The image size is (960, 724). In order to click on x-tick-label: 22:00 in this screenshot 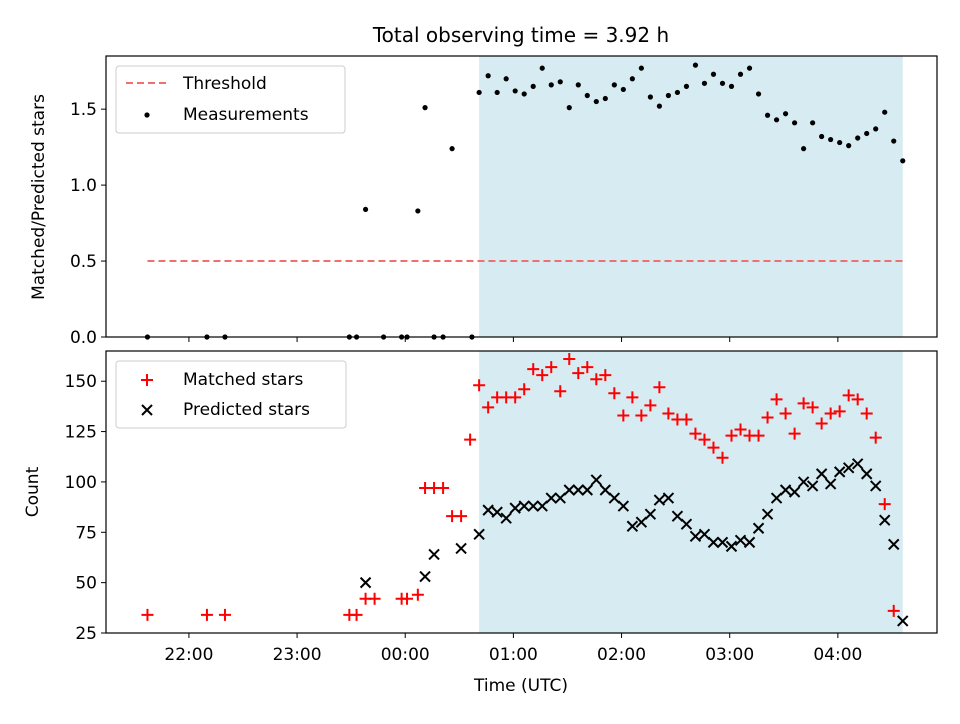, I will do `click(188, 655)`.